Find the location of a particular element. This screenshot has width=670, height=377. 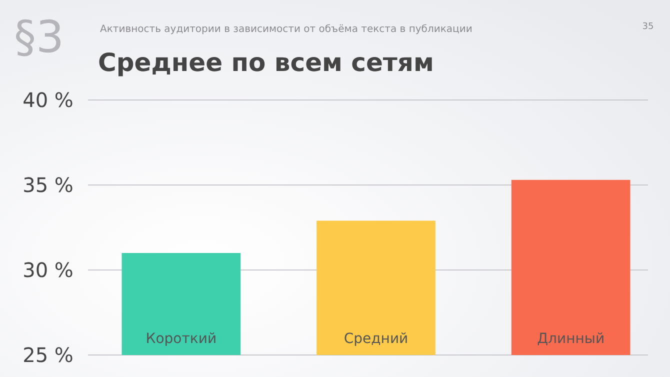

x-tick-label: Длинный is located at coordinates (571, 339).